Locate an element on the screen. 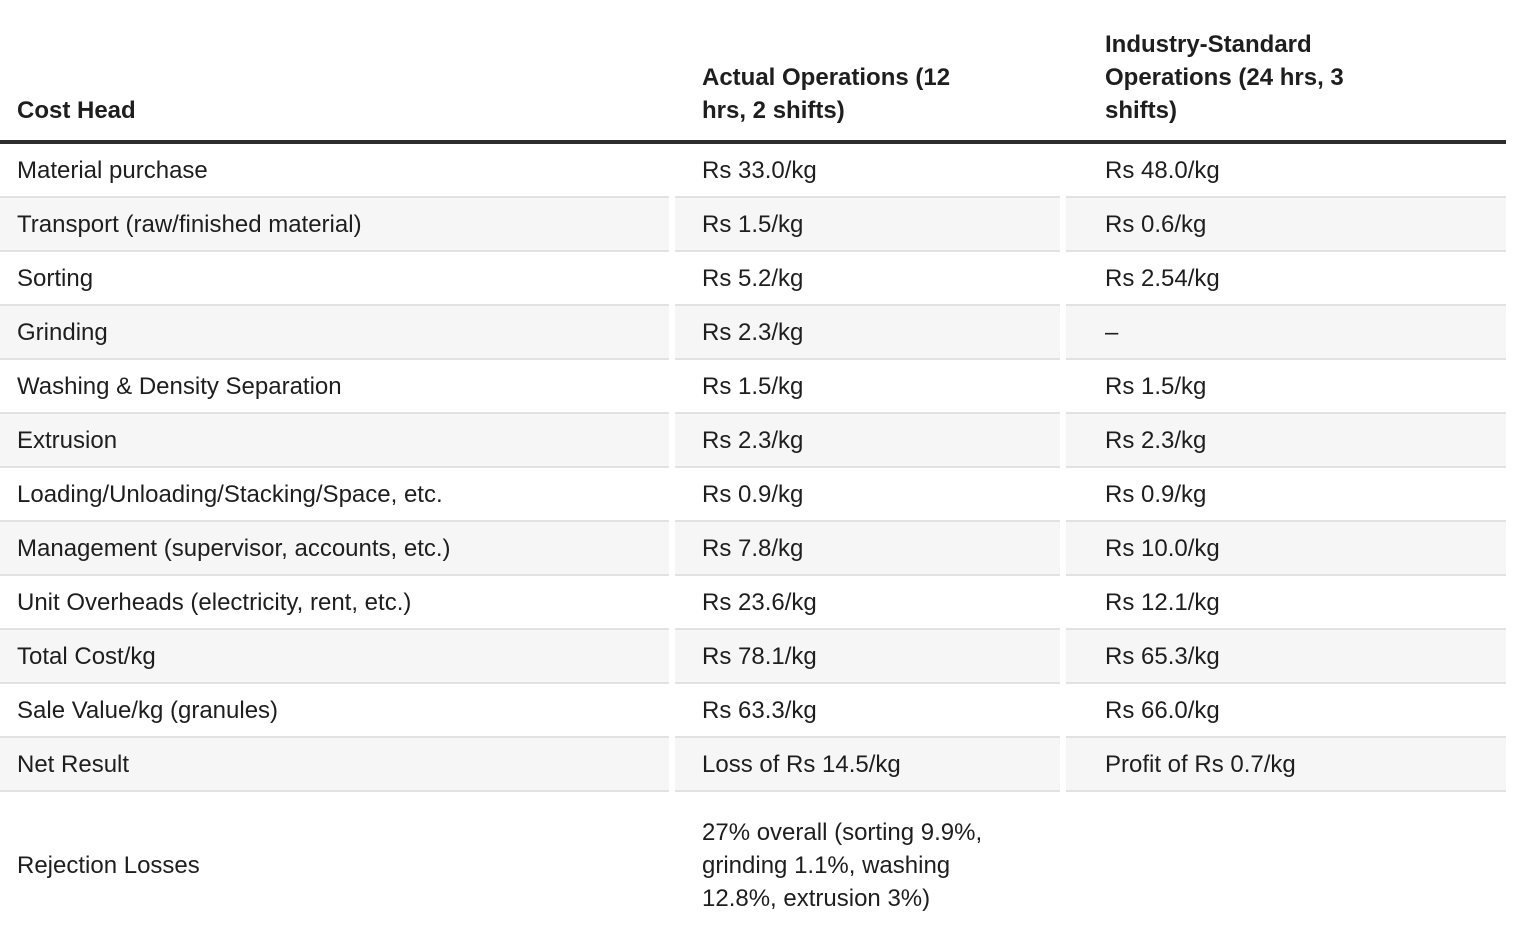  table-row-extrusion: Extrusion Rs 2.3/kg Rs 2.3/kg is located at coordinates (753, 441).